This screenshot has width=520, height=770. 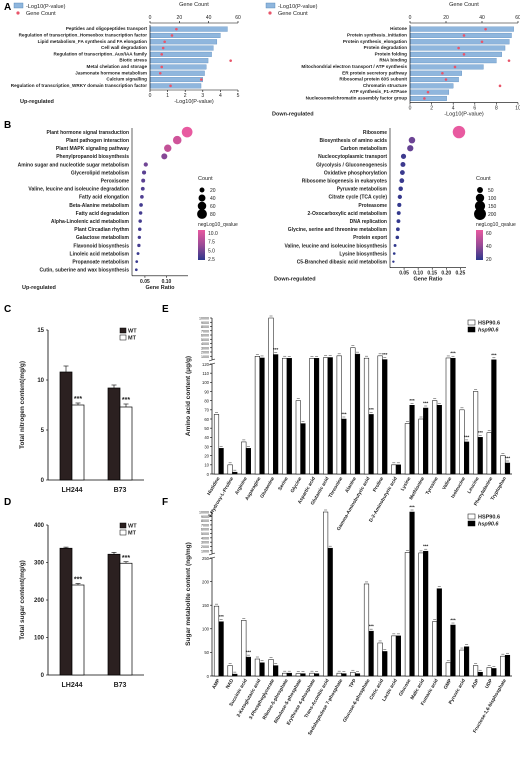 What do you see at coordinates (492, 207) in the screenshot?
I see `size-legend-label: 150` at bounding box center [492, 207].